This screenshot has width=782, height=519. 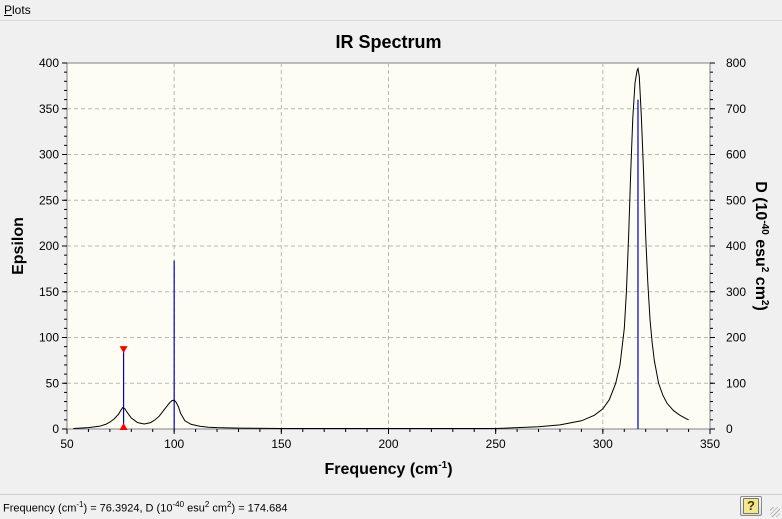 I want to click on y-right-tick-label: 800, so click(x=736, y=63).